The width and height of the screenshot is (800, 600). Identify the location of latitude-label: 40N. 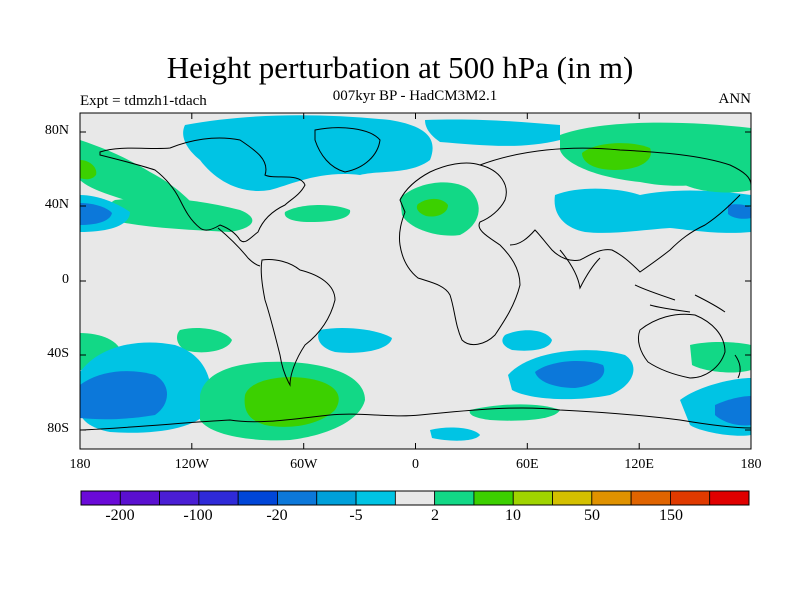
(56, 204).